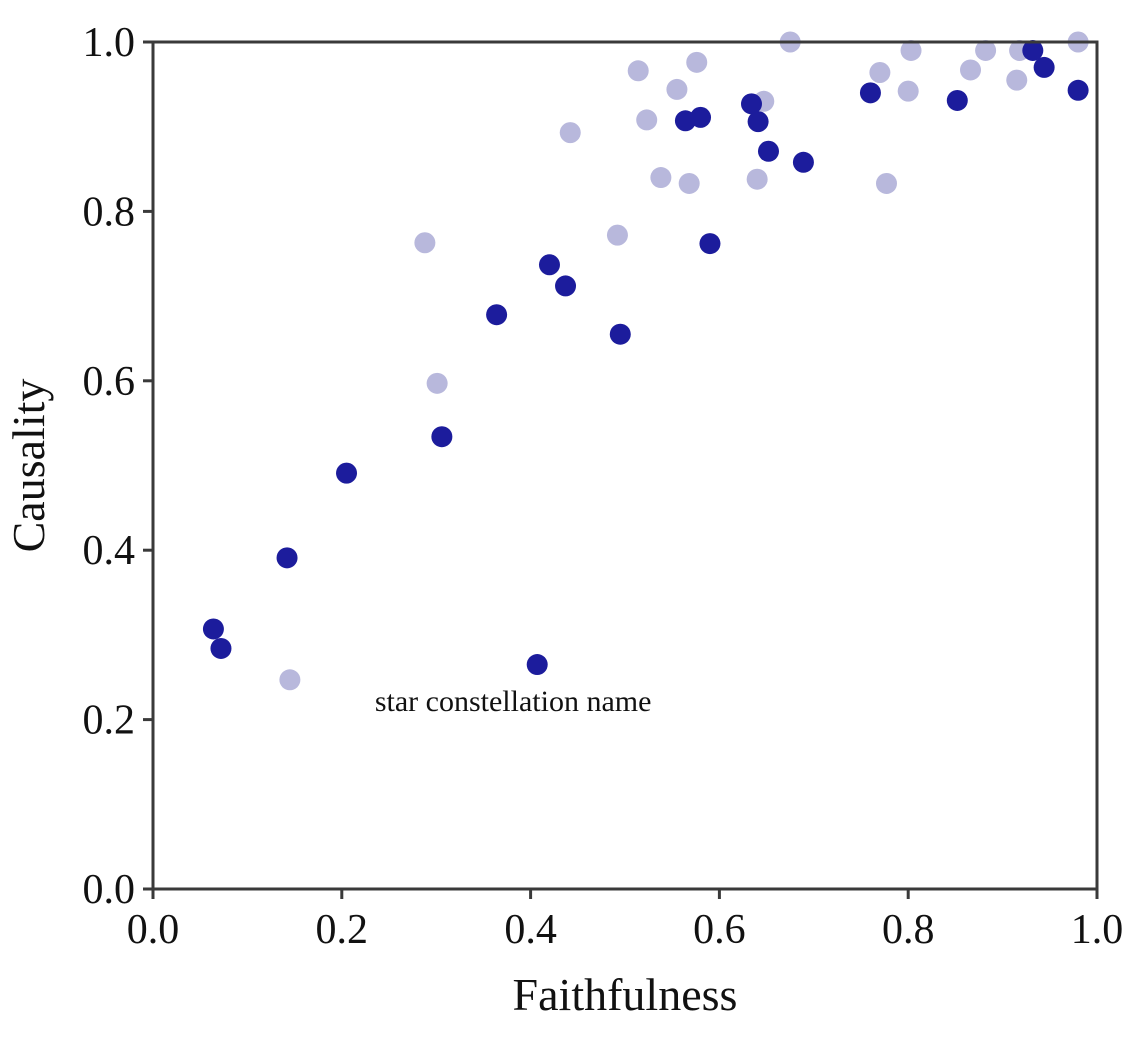 The width and height of the screenshot is (1130, 1049). I want to click on y-tick-label: 0.0, so click(109, 890).